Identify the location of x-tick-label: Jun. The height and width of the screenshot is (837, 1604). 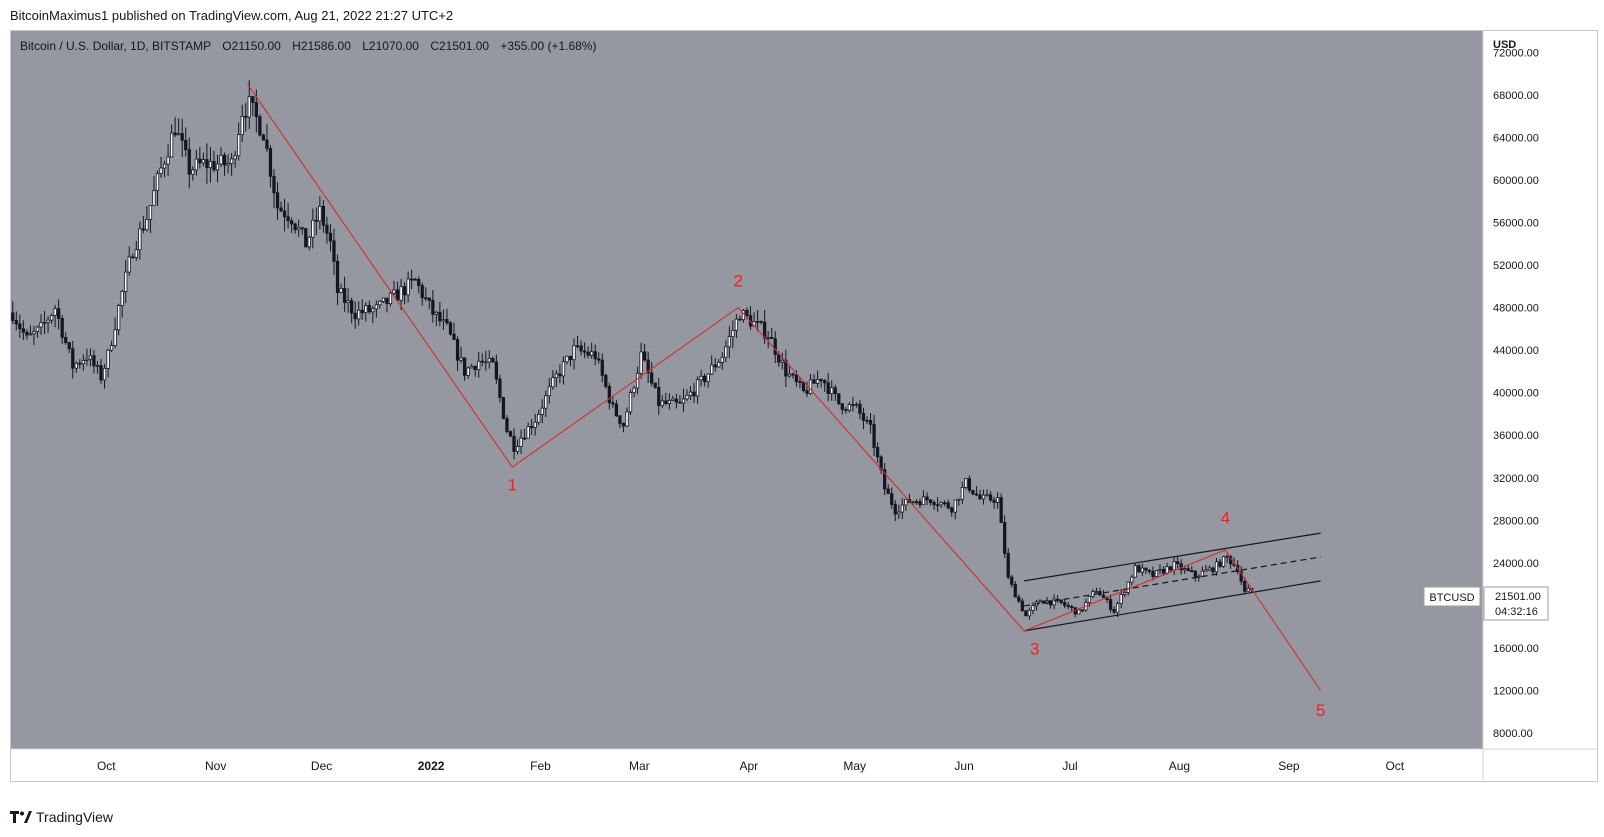
(963, 766).